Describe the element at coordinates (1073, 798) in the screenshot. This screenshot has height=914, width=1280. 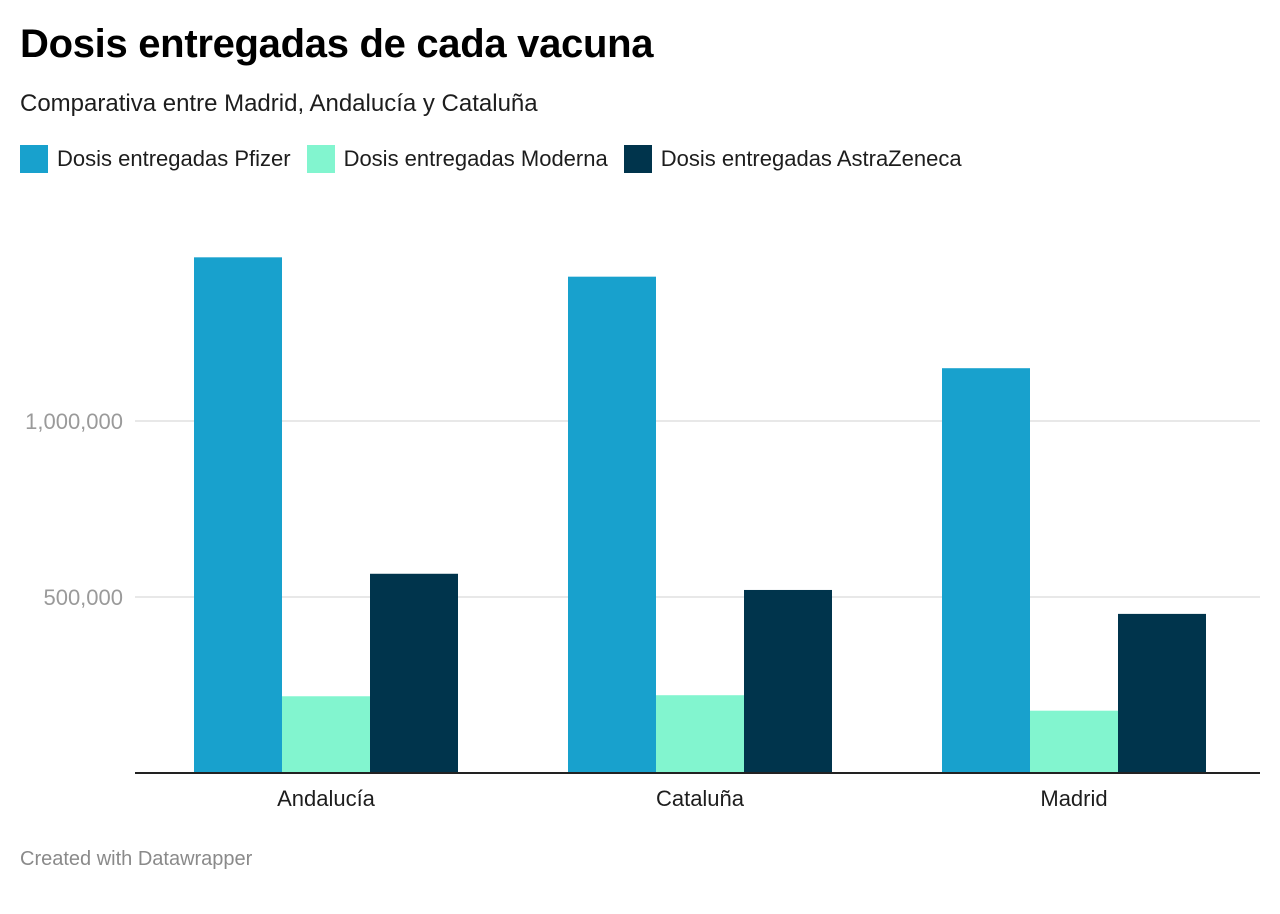
I see `x-tick-label: Madrid` at that location.